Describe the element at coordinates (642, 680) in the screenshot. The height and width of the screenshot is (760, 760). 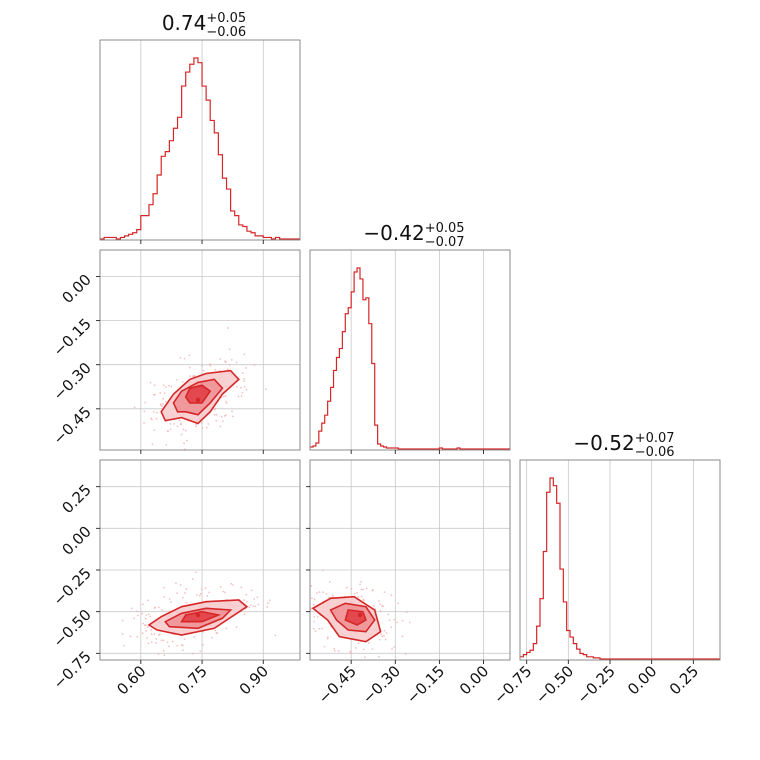
I see `x-tick-label: 0.00` at that location.